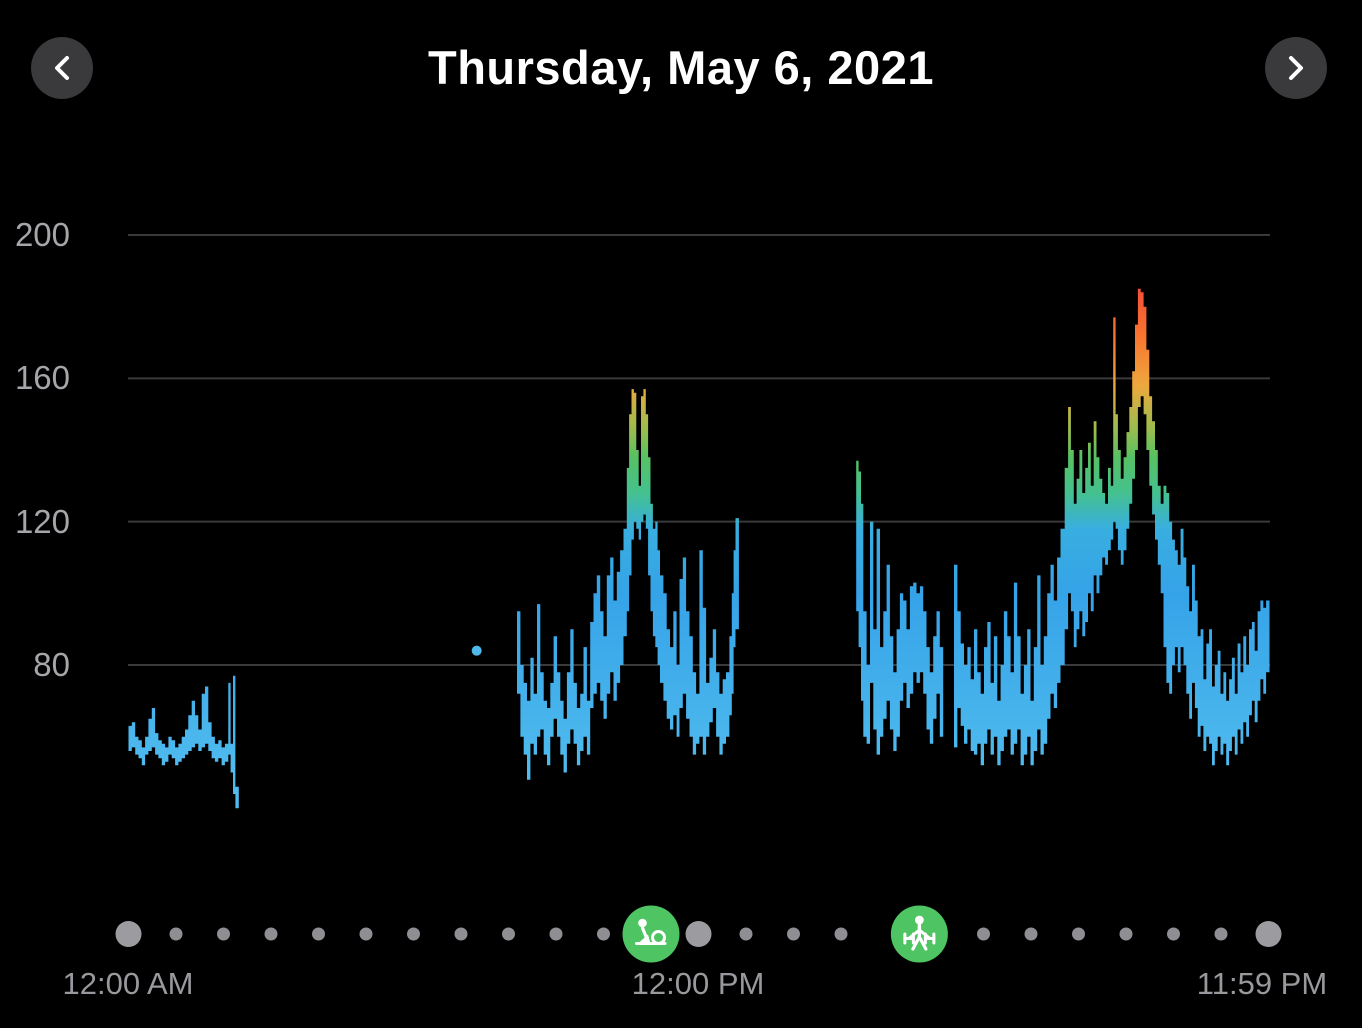 The image size is (1362, 1028). I want to click on next-day-button, so click(1296, 68).